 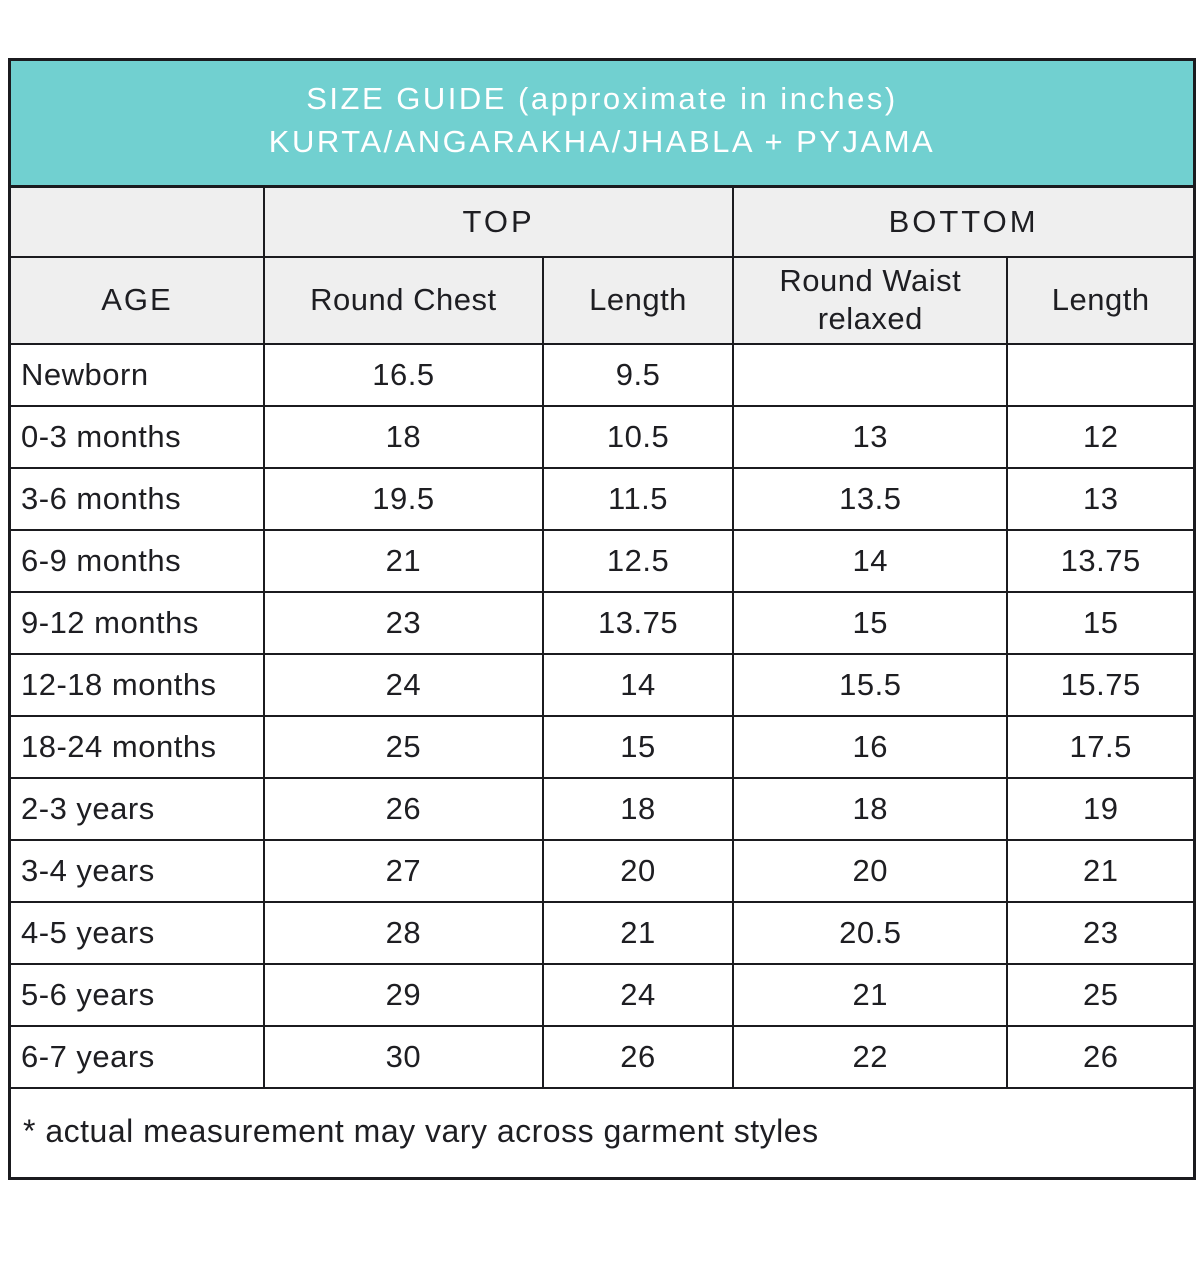 What do you see at coordinates (137, 499) in the screenshot?
I see `age-cell: 3-6 months` at bounding box center [137, 499].